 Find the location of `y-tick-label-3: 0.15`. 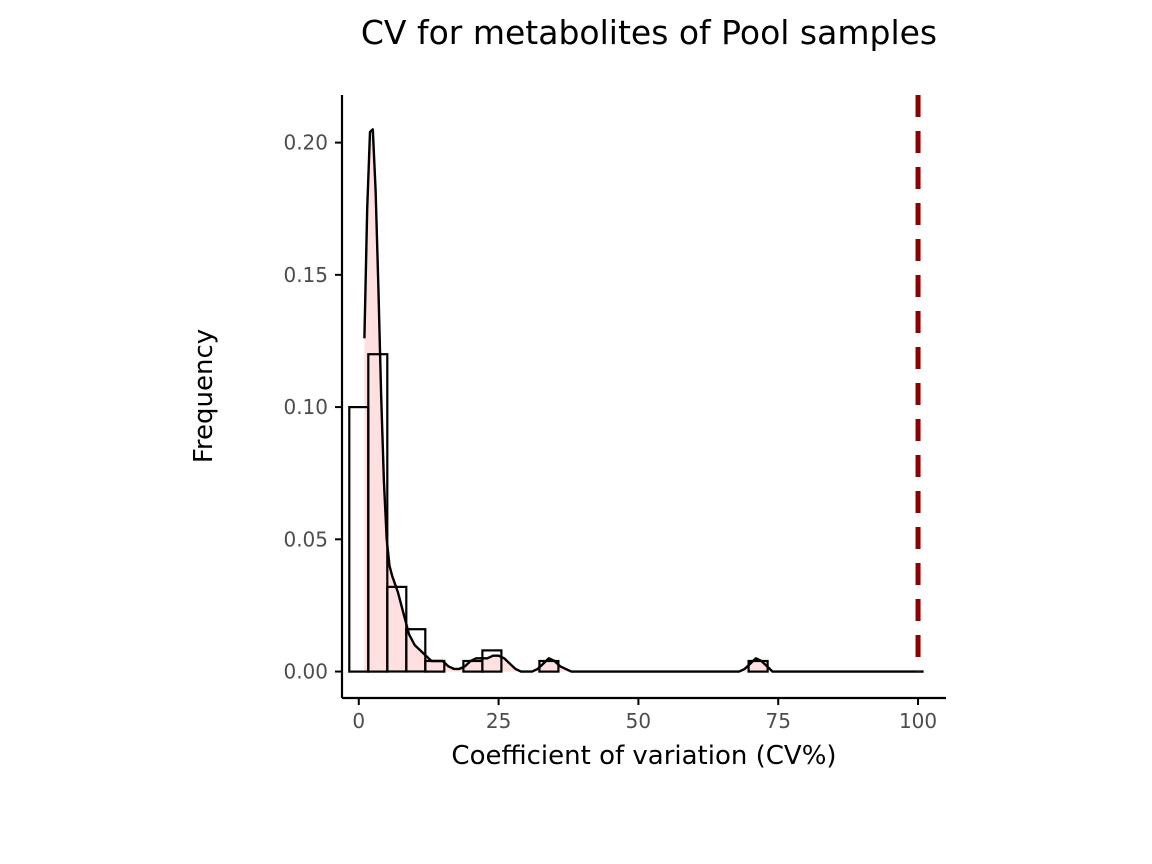

y-tick-label-3: 0.15 is located at coordinates (305, 275).